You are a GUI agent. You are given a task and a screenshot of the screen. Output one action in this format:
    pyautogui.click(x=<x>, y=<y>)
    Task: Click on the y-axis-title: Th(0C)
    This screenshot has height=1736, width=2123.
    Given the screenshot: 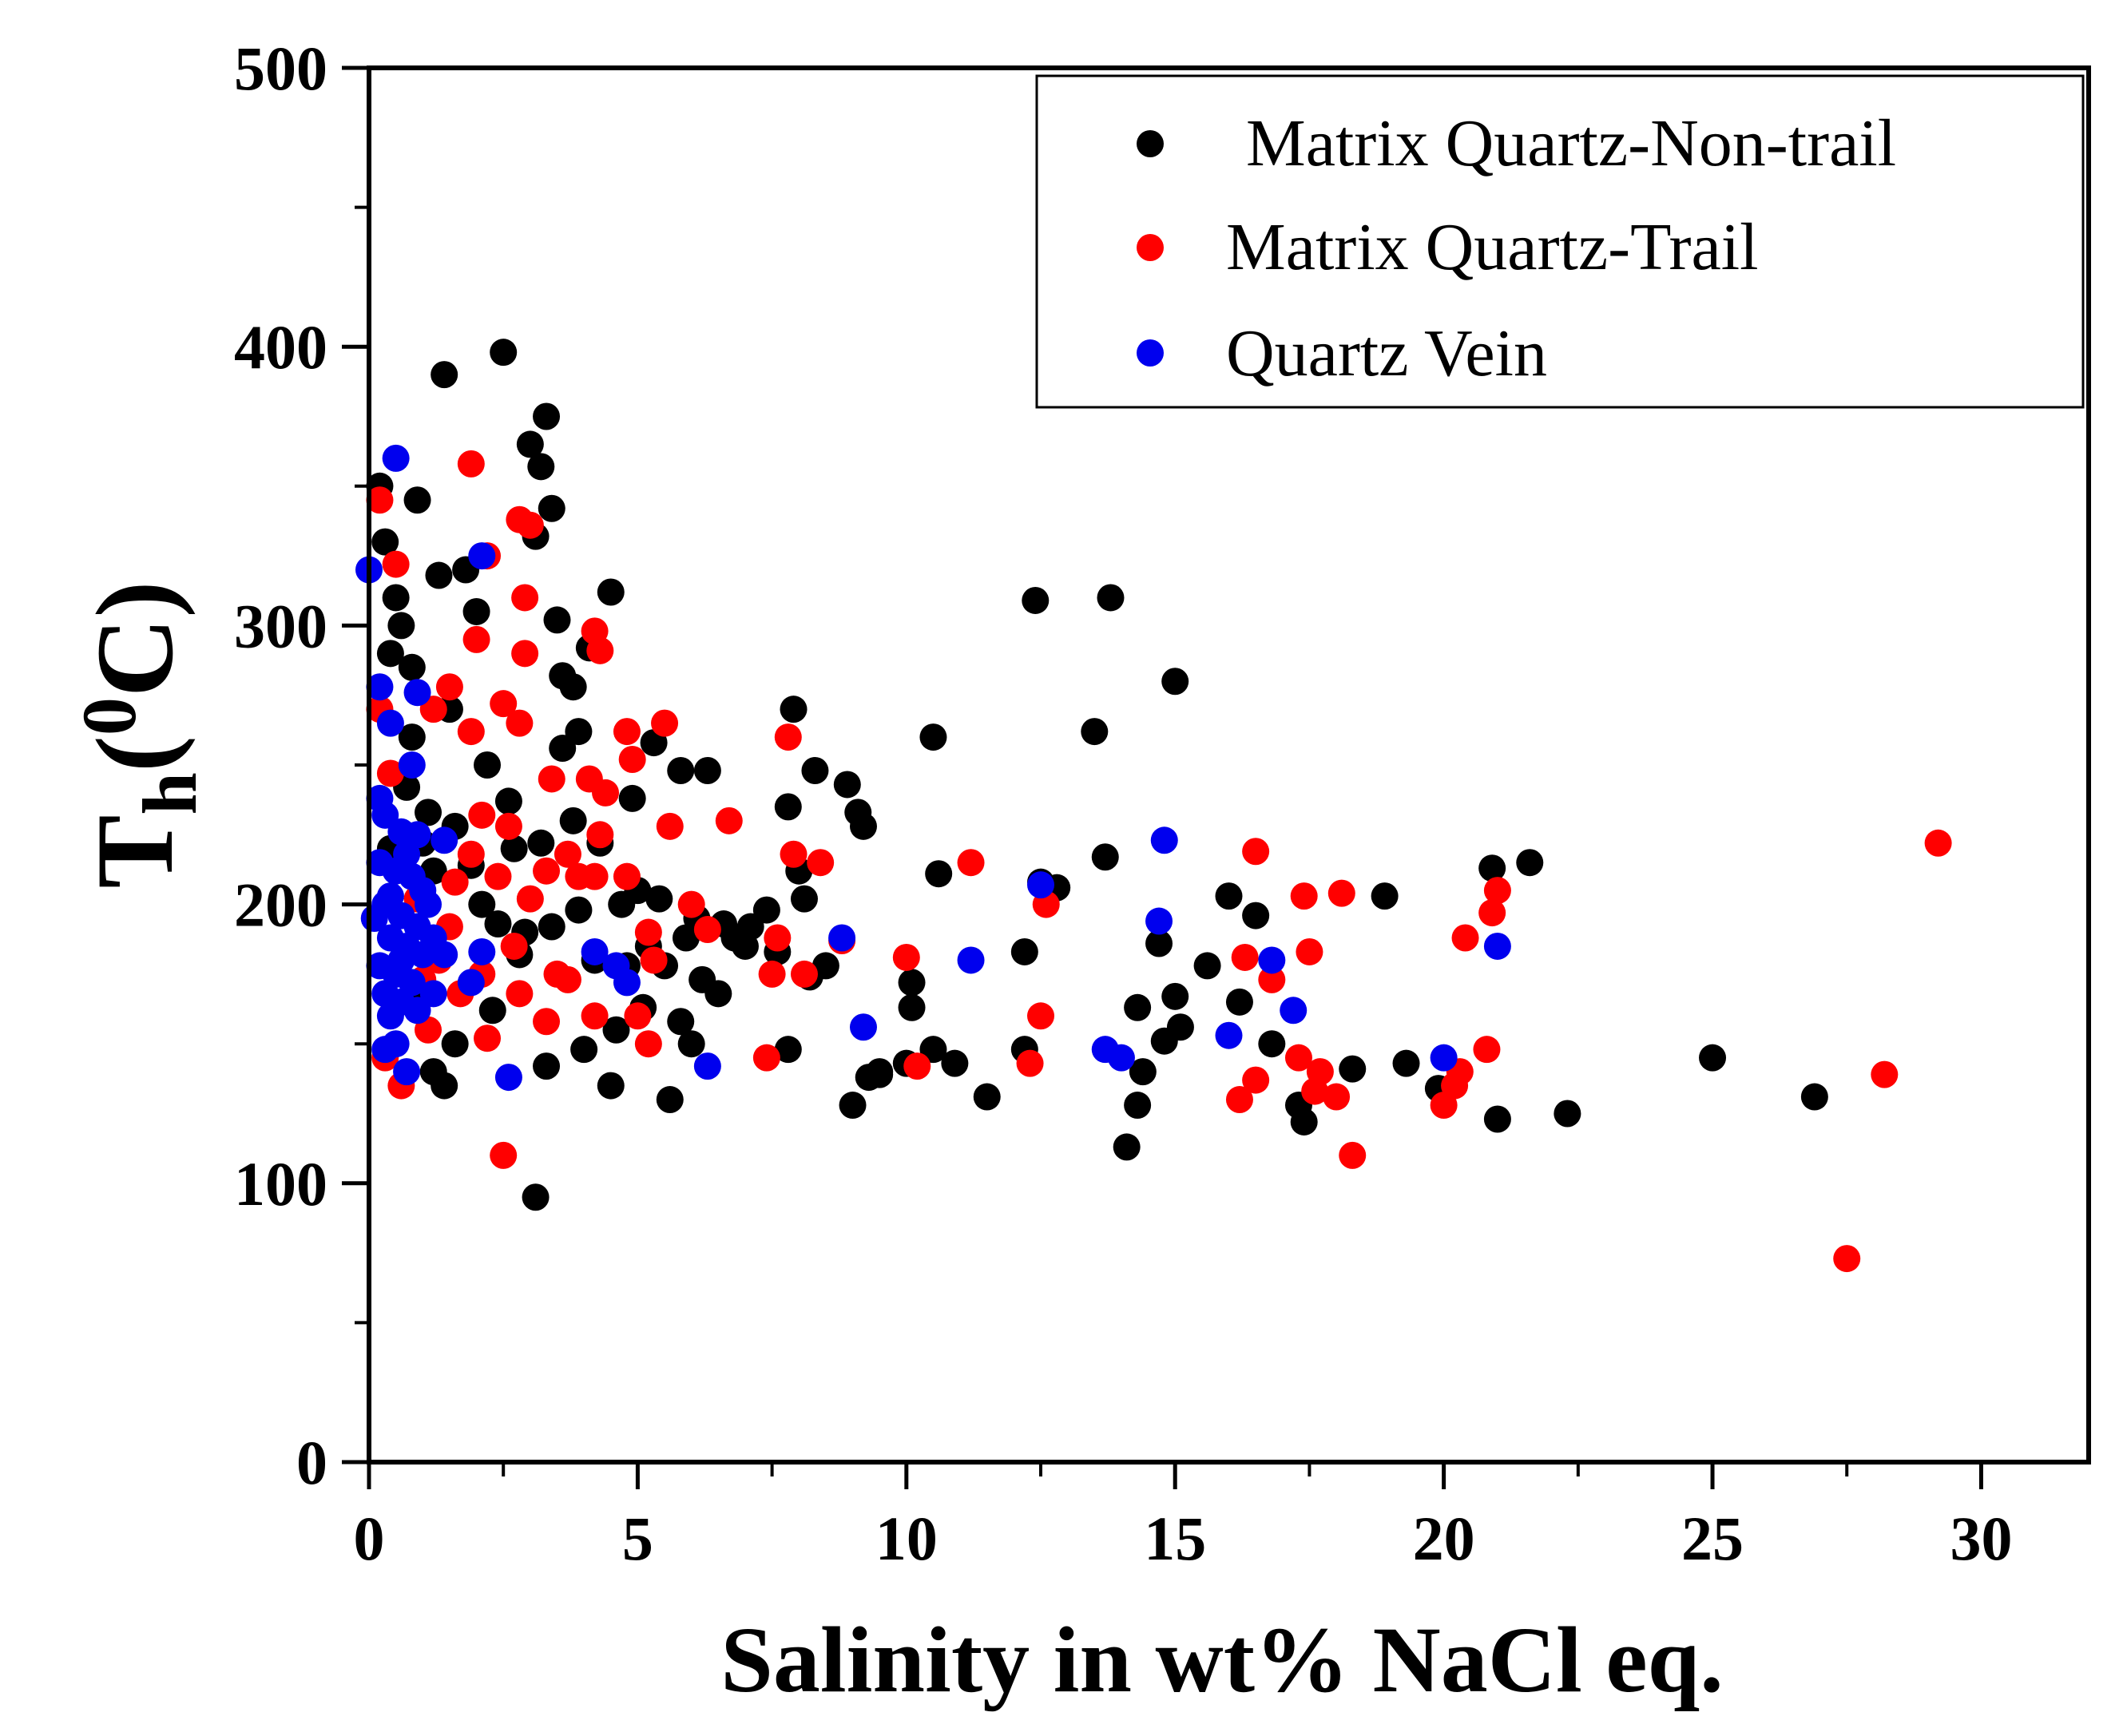 What is the action you would take?
    pyautogui.click(x=139, y=734)
    